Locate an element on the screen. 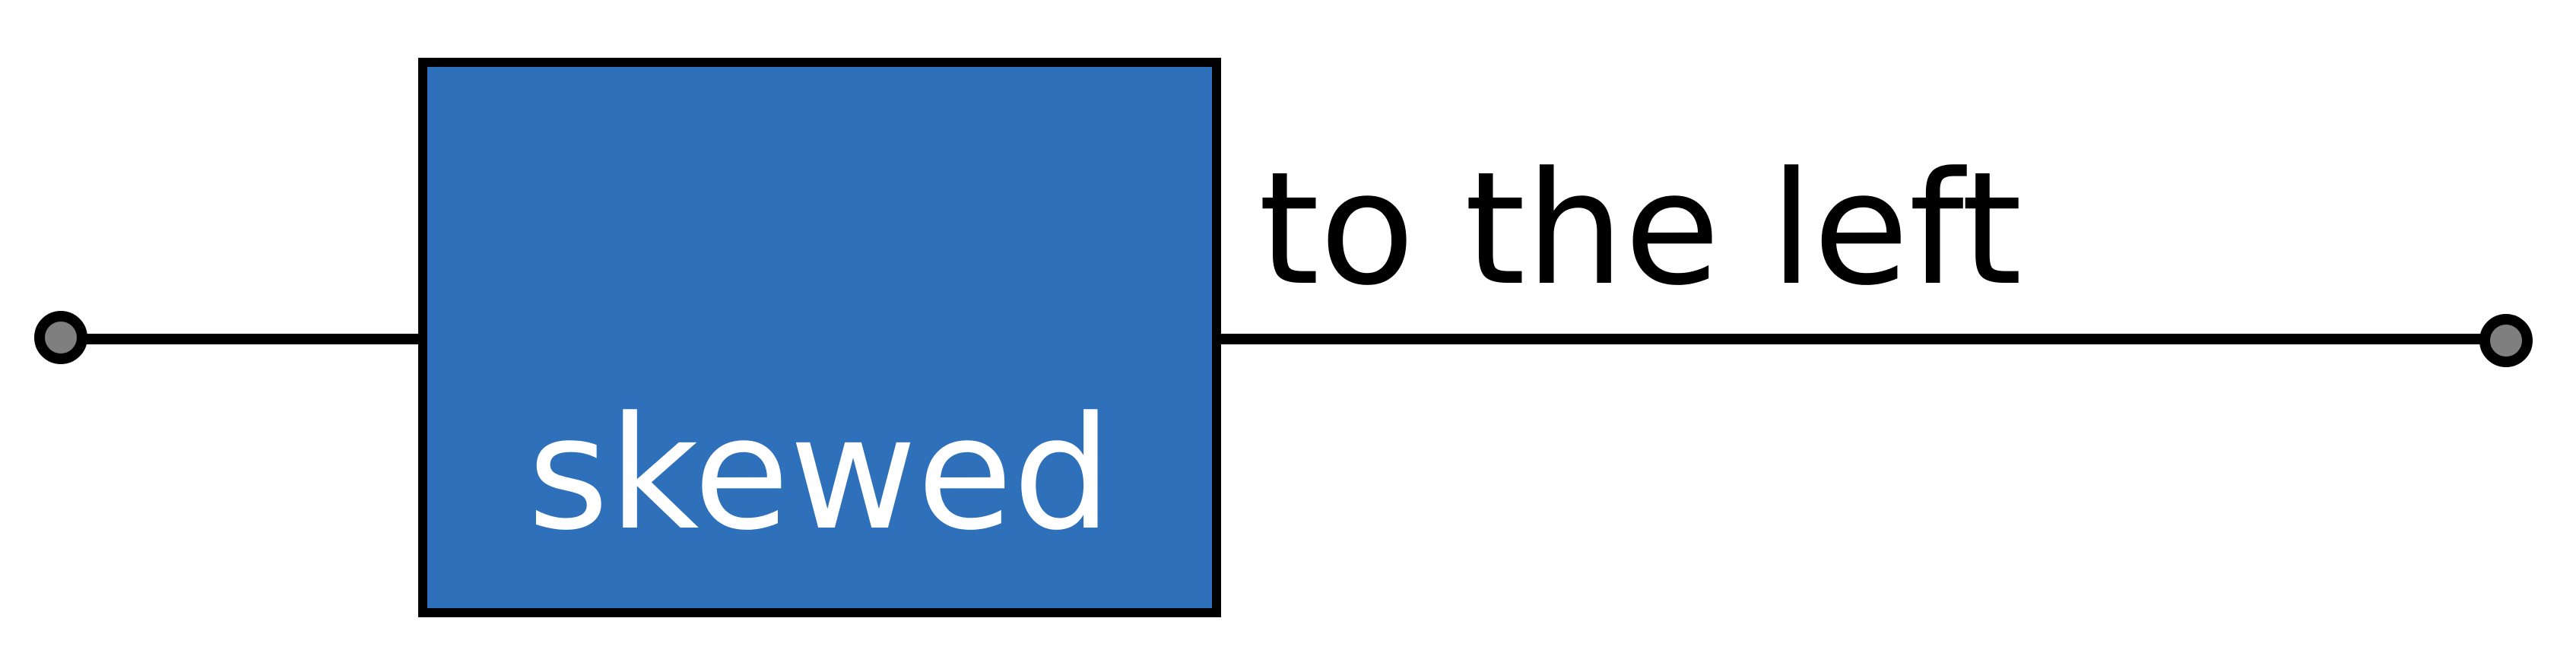  terminal-left is located at coordinates (61, 337).